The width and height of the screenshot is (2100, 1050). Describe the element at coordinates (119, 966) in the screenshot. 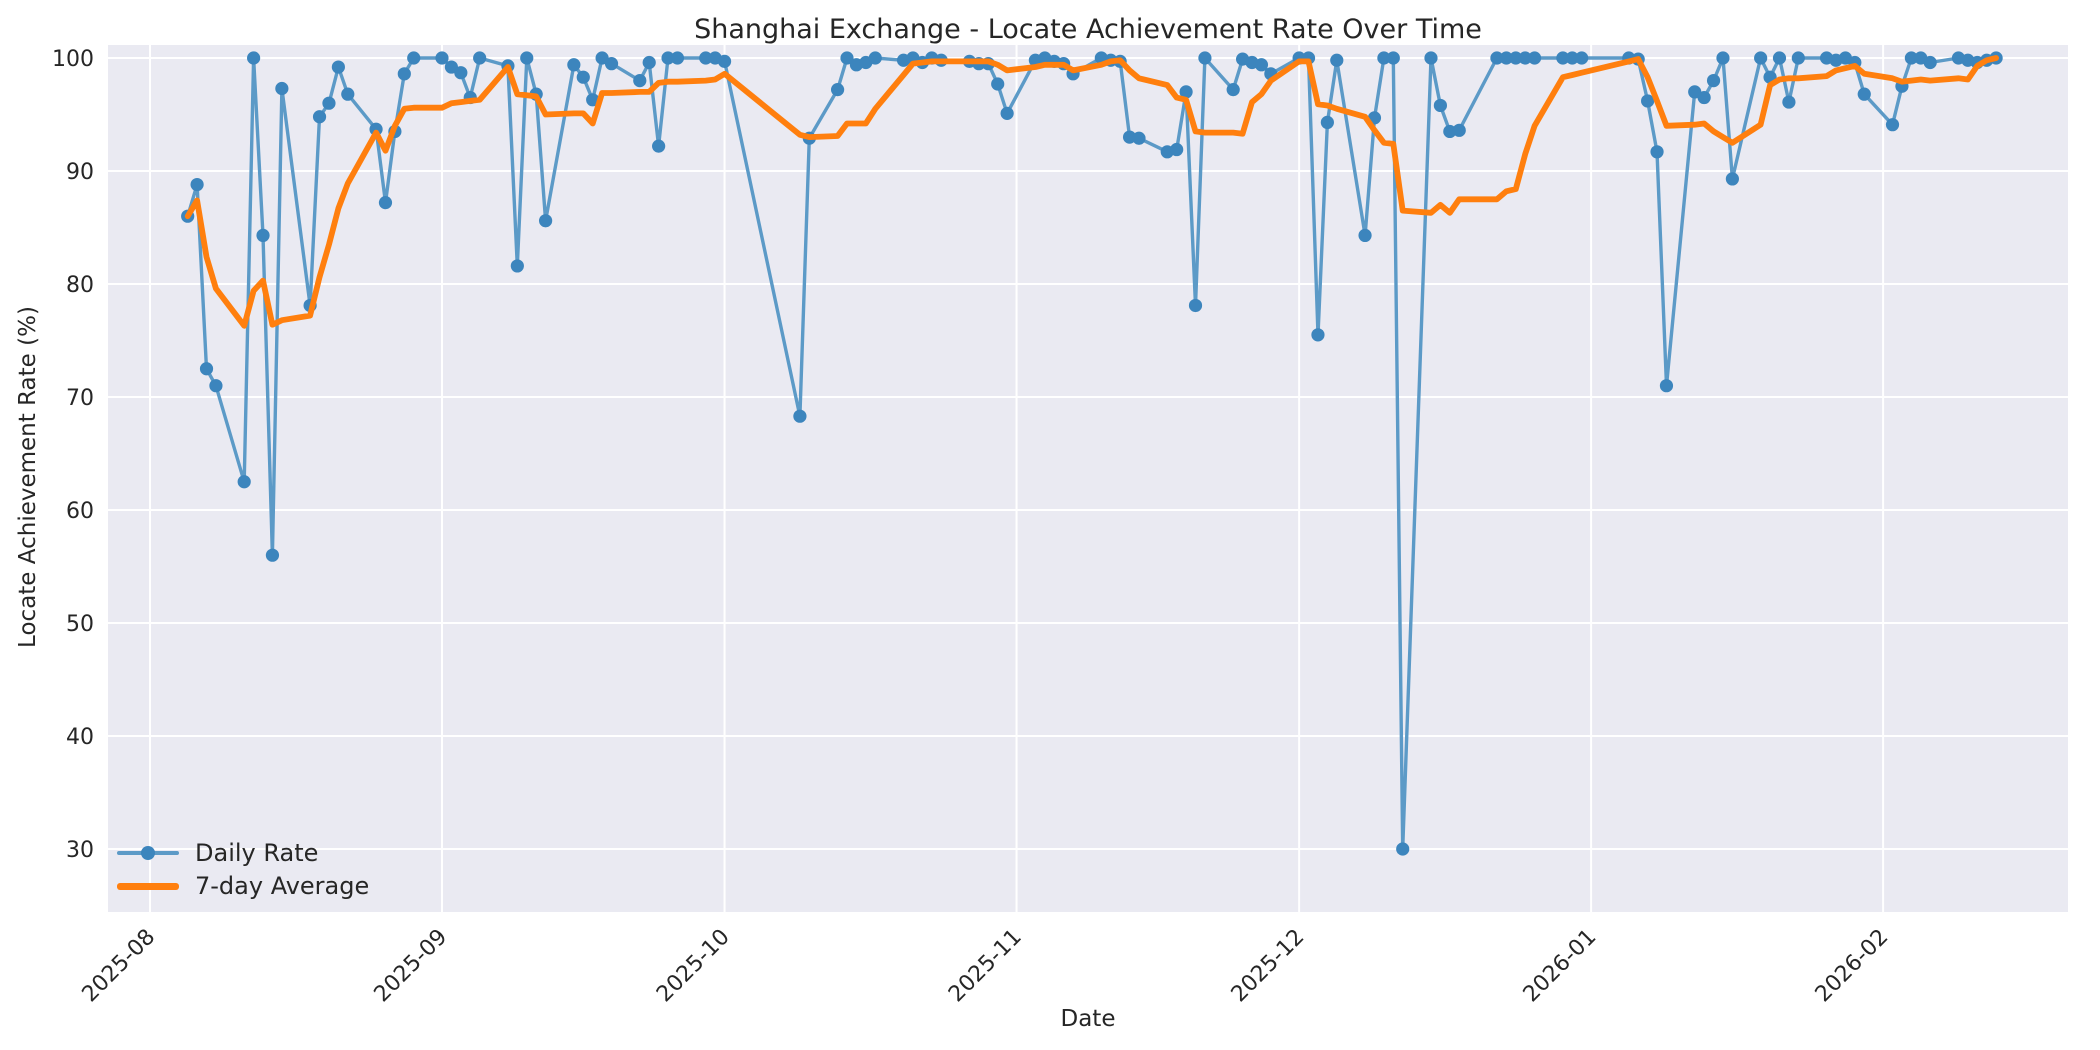

I see `x-tick-label: 2025-08` at that location.